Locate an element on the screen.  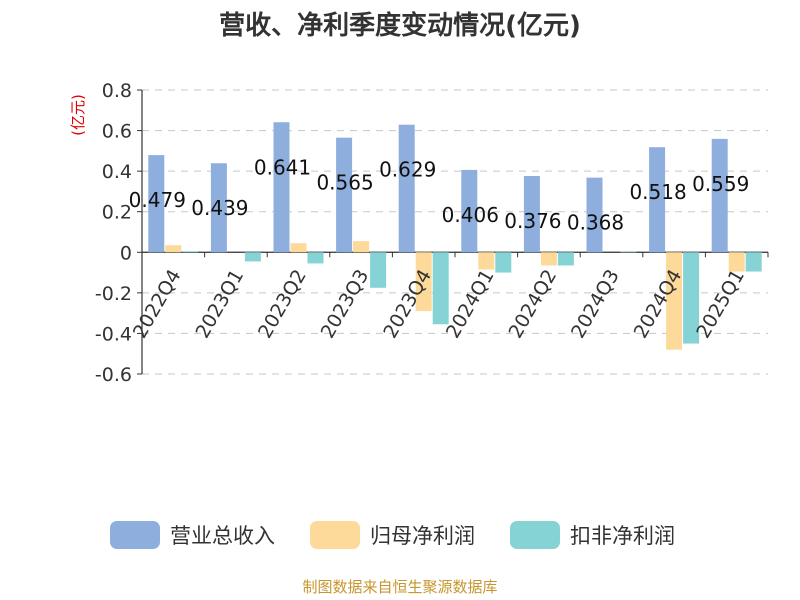
data-label-2023Q1: 0.439 is located at coordinates (219, 208).